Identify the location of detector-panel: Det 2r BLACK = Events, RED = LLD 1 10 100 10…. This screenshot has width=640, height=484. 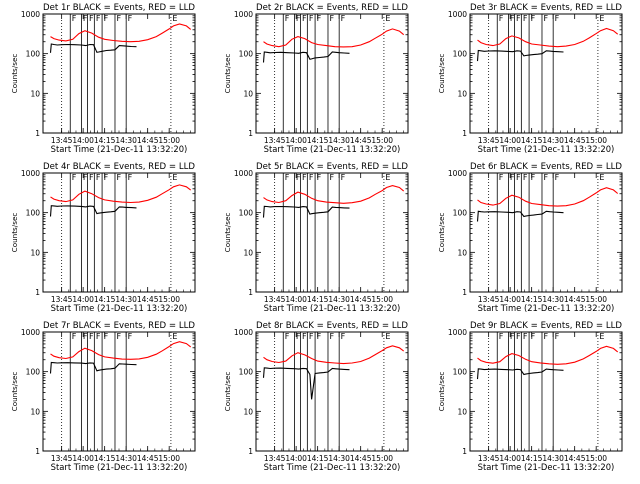
(316, 78).